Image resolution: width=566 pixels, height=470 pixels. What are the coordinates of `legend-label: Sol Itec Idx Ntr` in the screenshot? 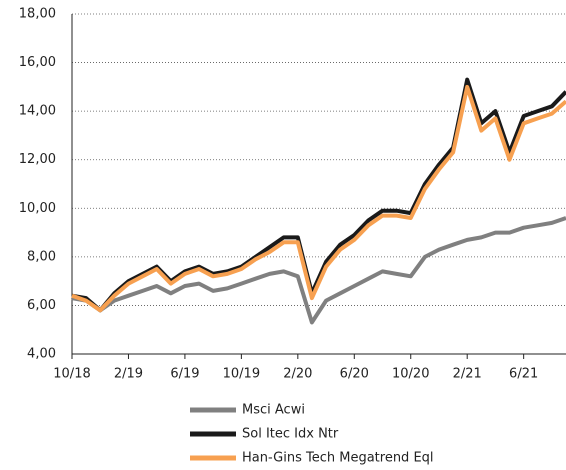 It's located at (290, 434).